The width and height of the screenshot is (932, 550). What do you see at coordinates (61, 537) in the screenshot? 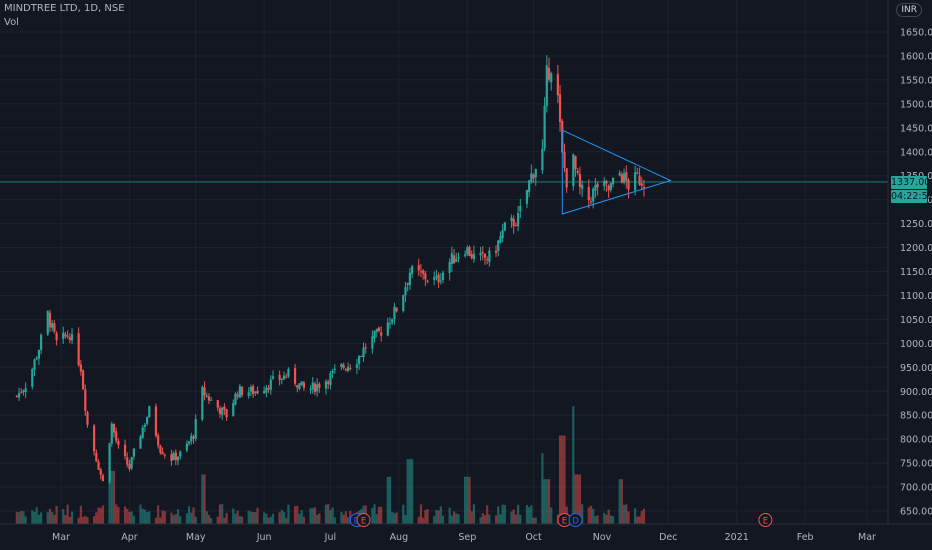
I see `time-tick-label: Mar` at bounding box center [61, 537].